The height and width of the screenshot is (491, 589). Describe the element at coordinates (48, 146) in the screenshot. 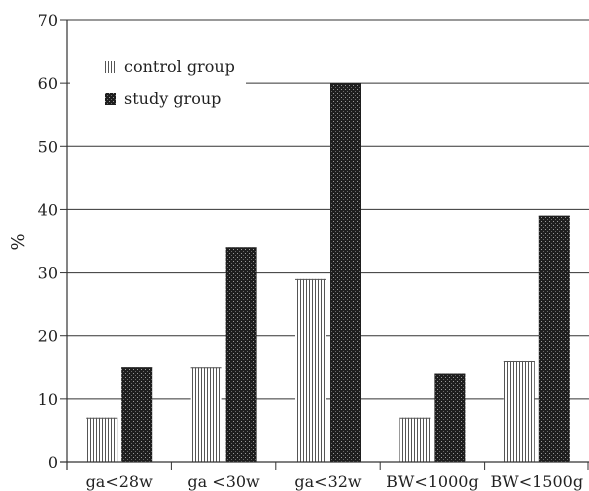

I see `y-tick-label: 50` at that location.